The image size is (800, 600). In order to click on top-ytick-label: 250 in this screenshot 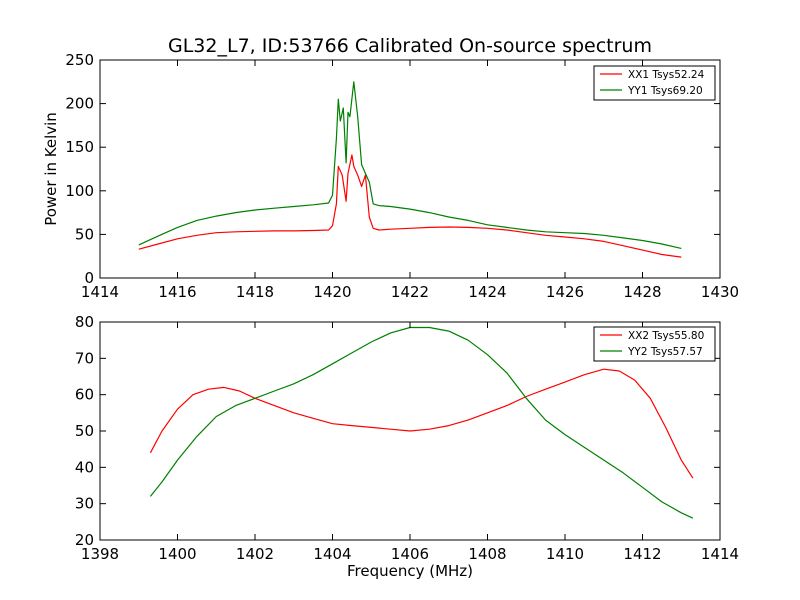, I will do `click(79, 60)`.